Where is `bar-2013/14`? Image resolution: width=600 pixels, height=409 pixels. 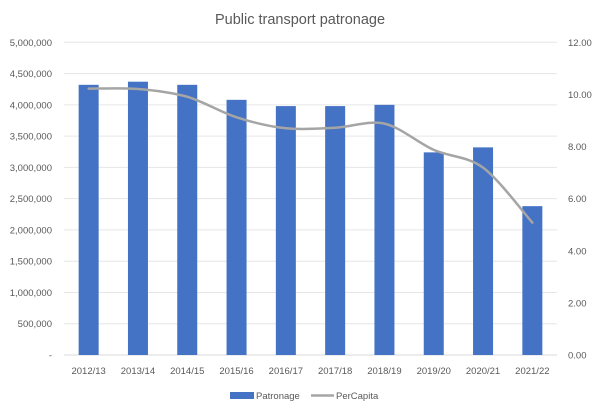 bar-2013/14 is located at coordinates (137, 218).